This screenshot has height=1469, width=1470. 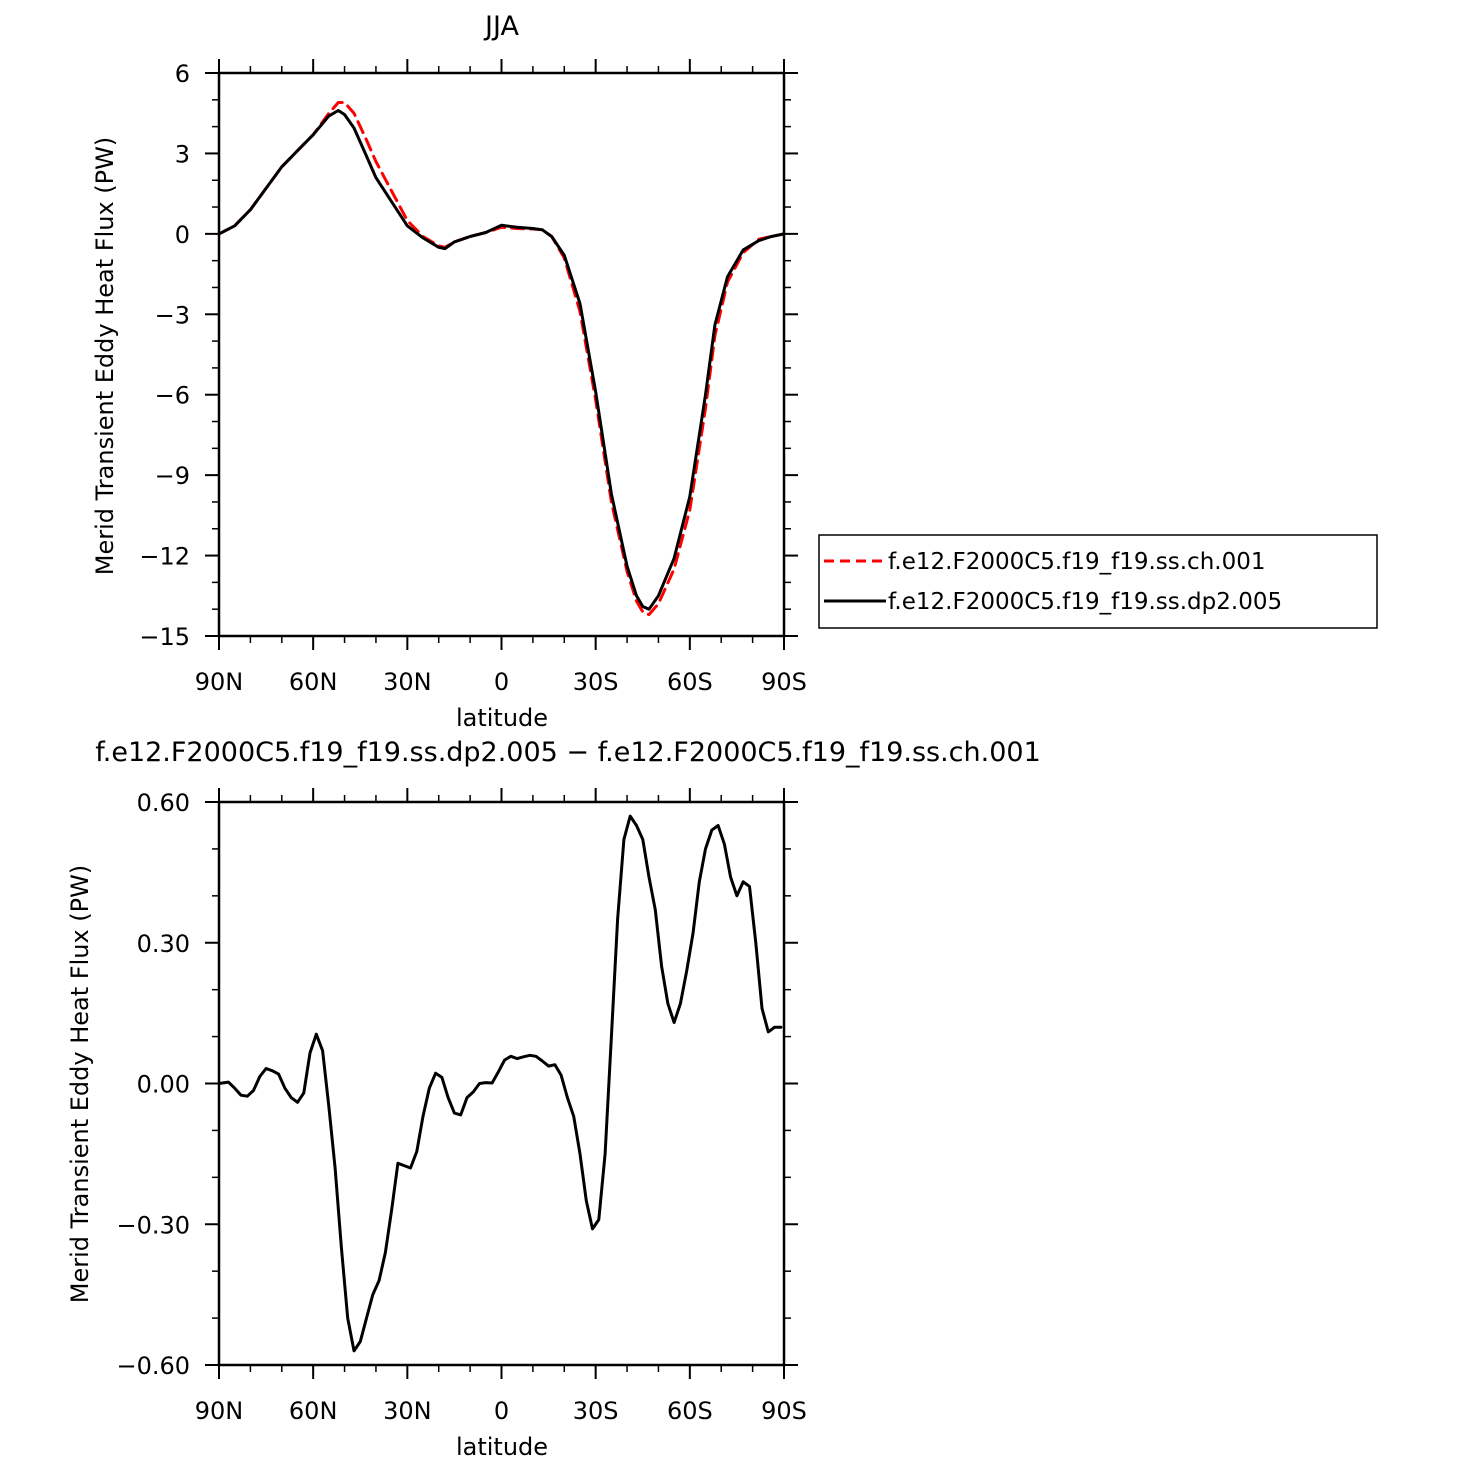 What do you see at coordinates (1085, 602) in the screenshot?
I see `legend-label-dp2005: f.e12.F2000C5.f19_f19.ss.dp2.005` at bounding box center [1085, 602].